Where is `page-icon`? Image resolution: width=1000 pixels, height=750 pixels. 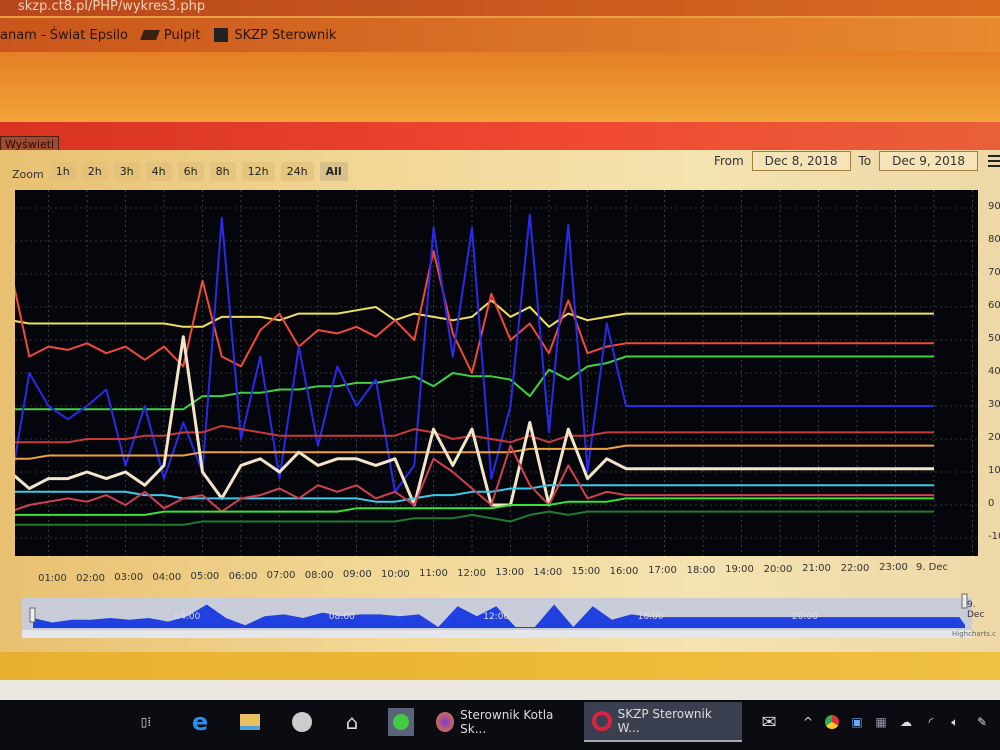
page-icon is located at coordinates (221, 35).